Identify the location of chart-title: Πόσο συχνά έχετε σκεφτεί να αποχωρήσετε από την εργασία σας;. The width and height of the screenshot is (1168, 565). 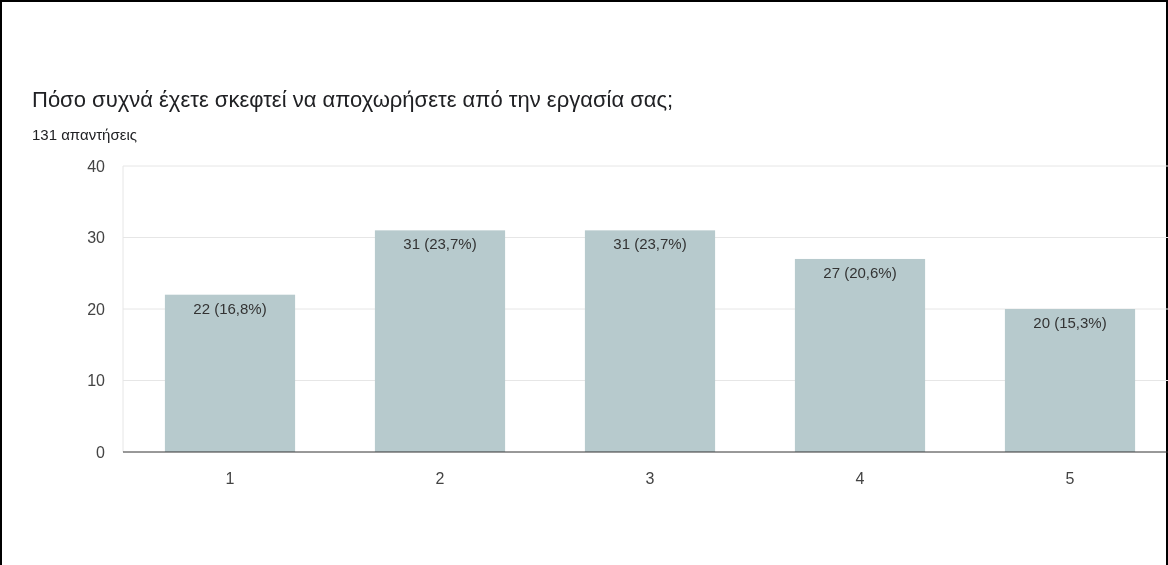
(353, 99).